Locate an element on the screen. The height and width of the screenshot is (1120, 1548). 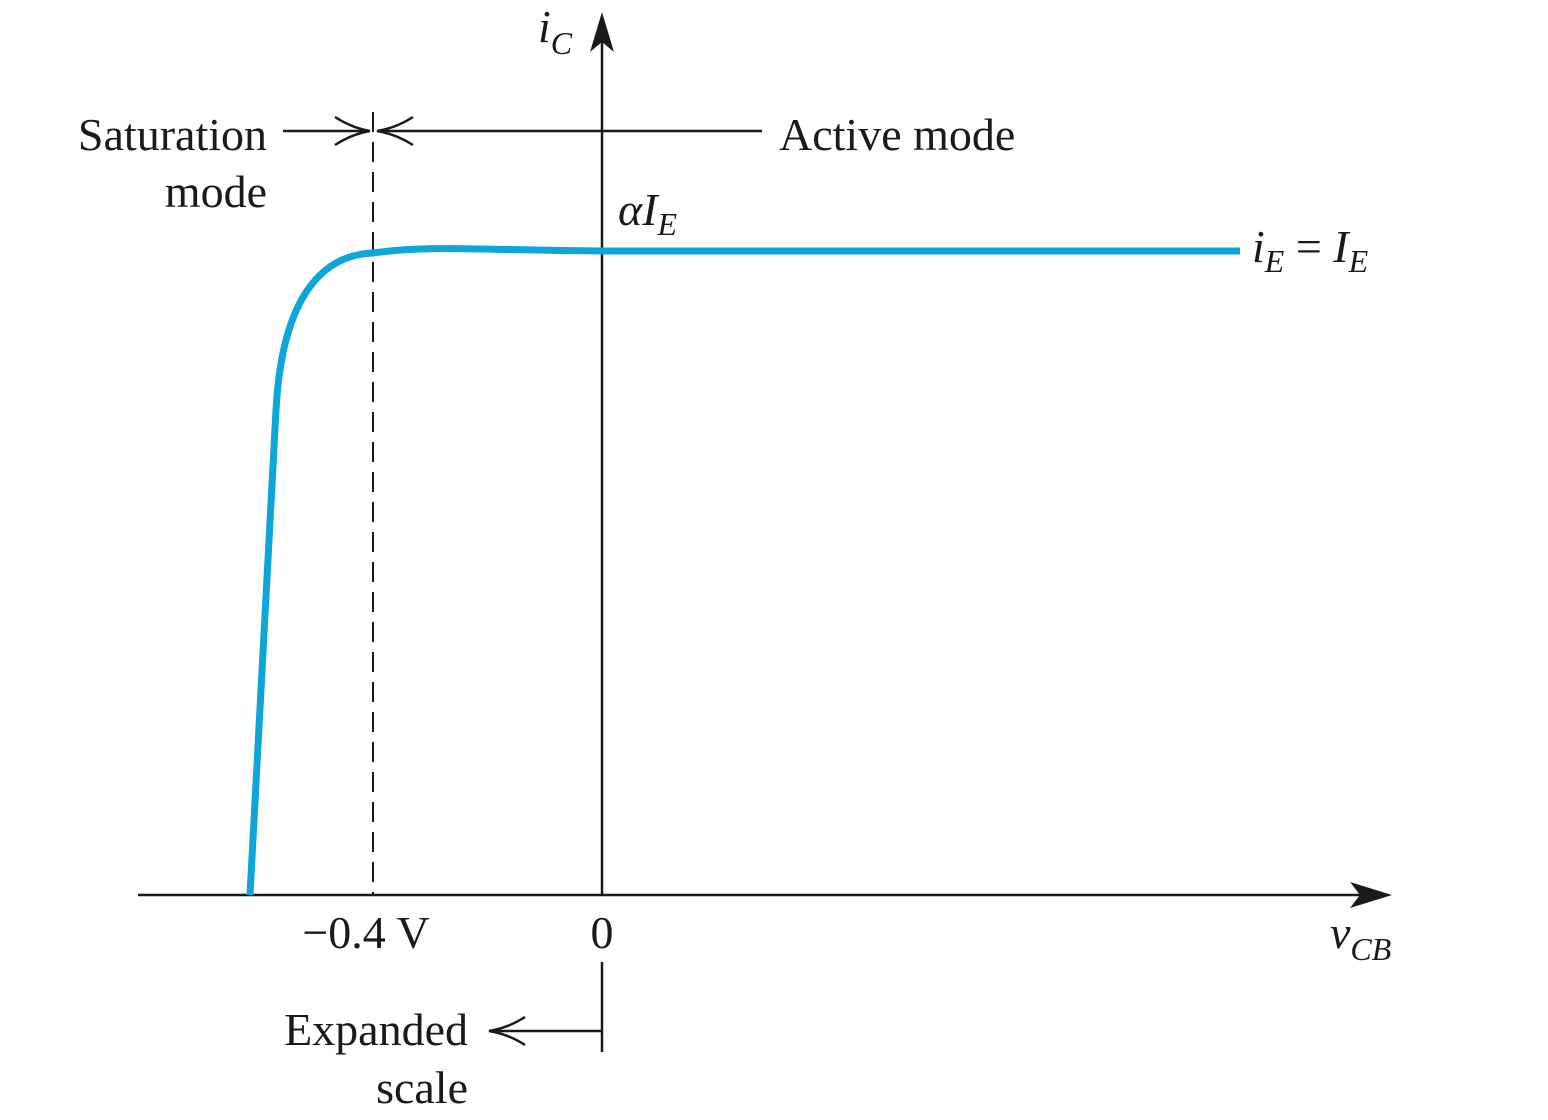
y-axis-arrowhead is located at coordinates (602, 32).